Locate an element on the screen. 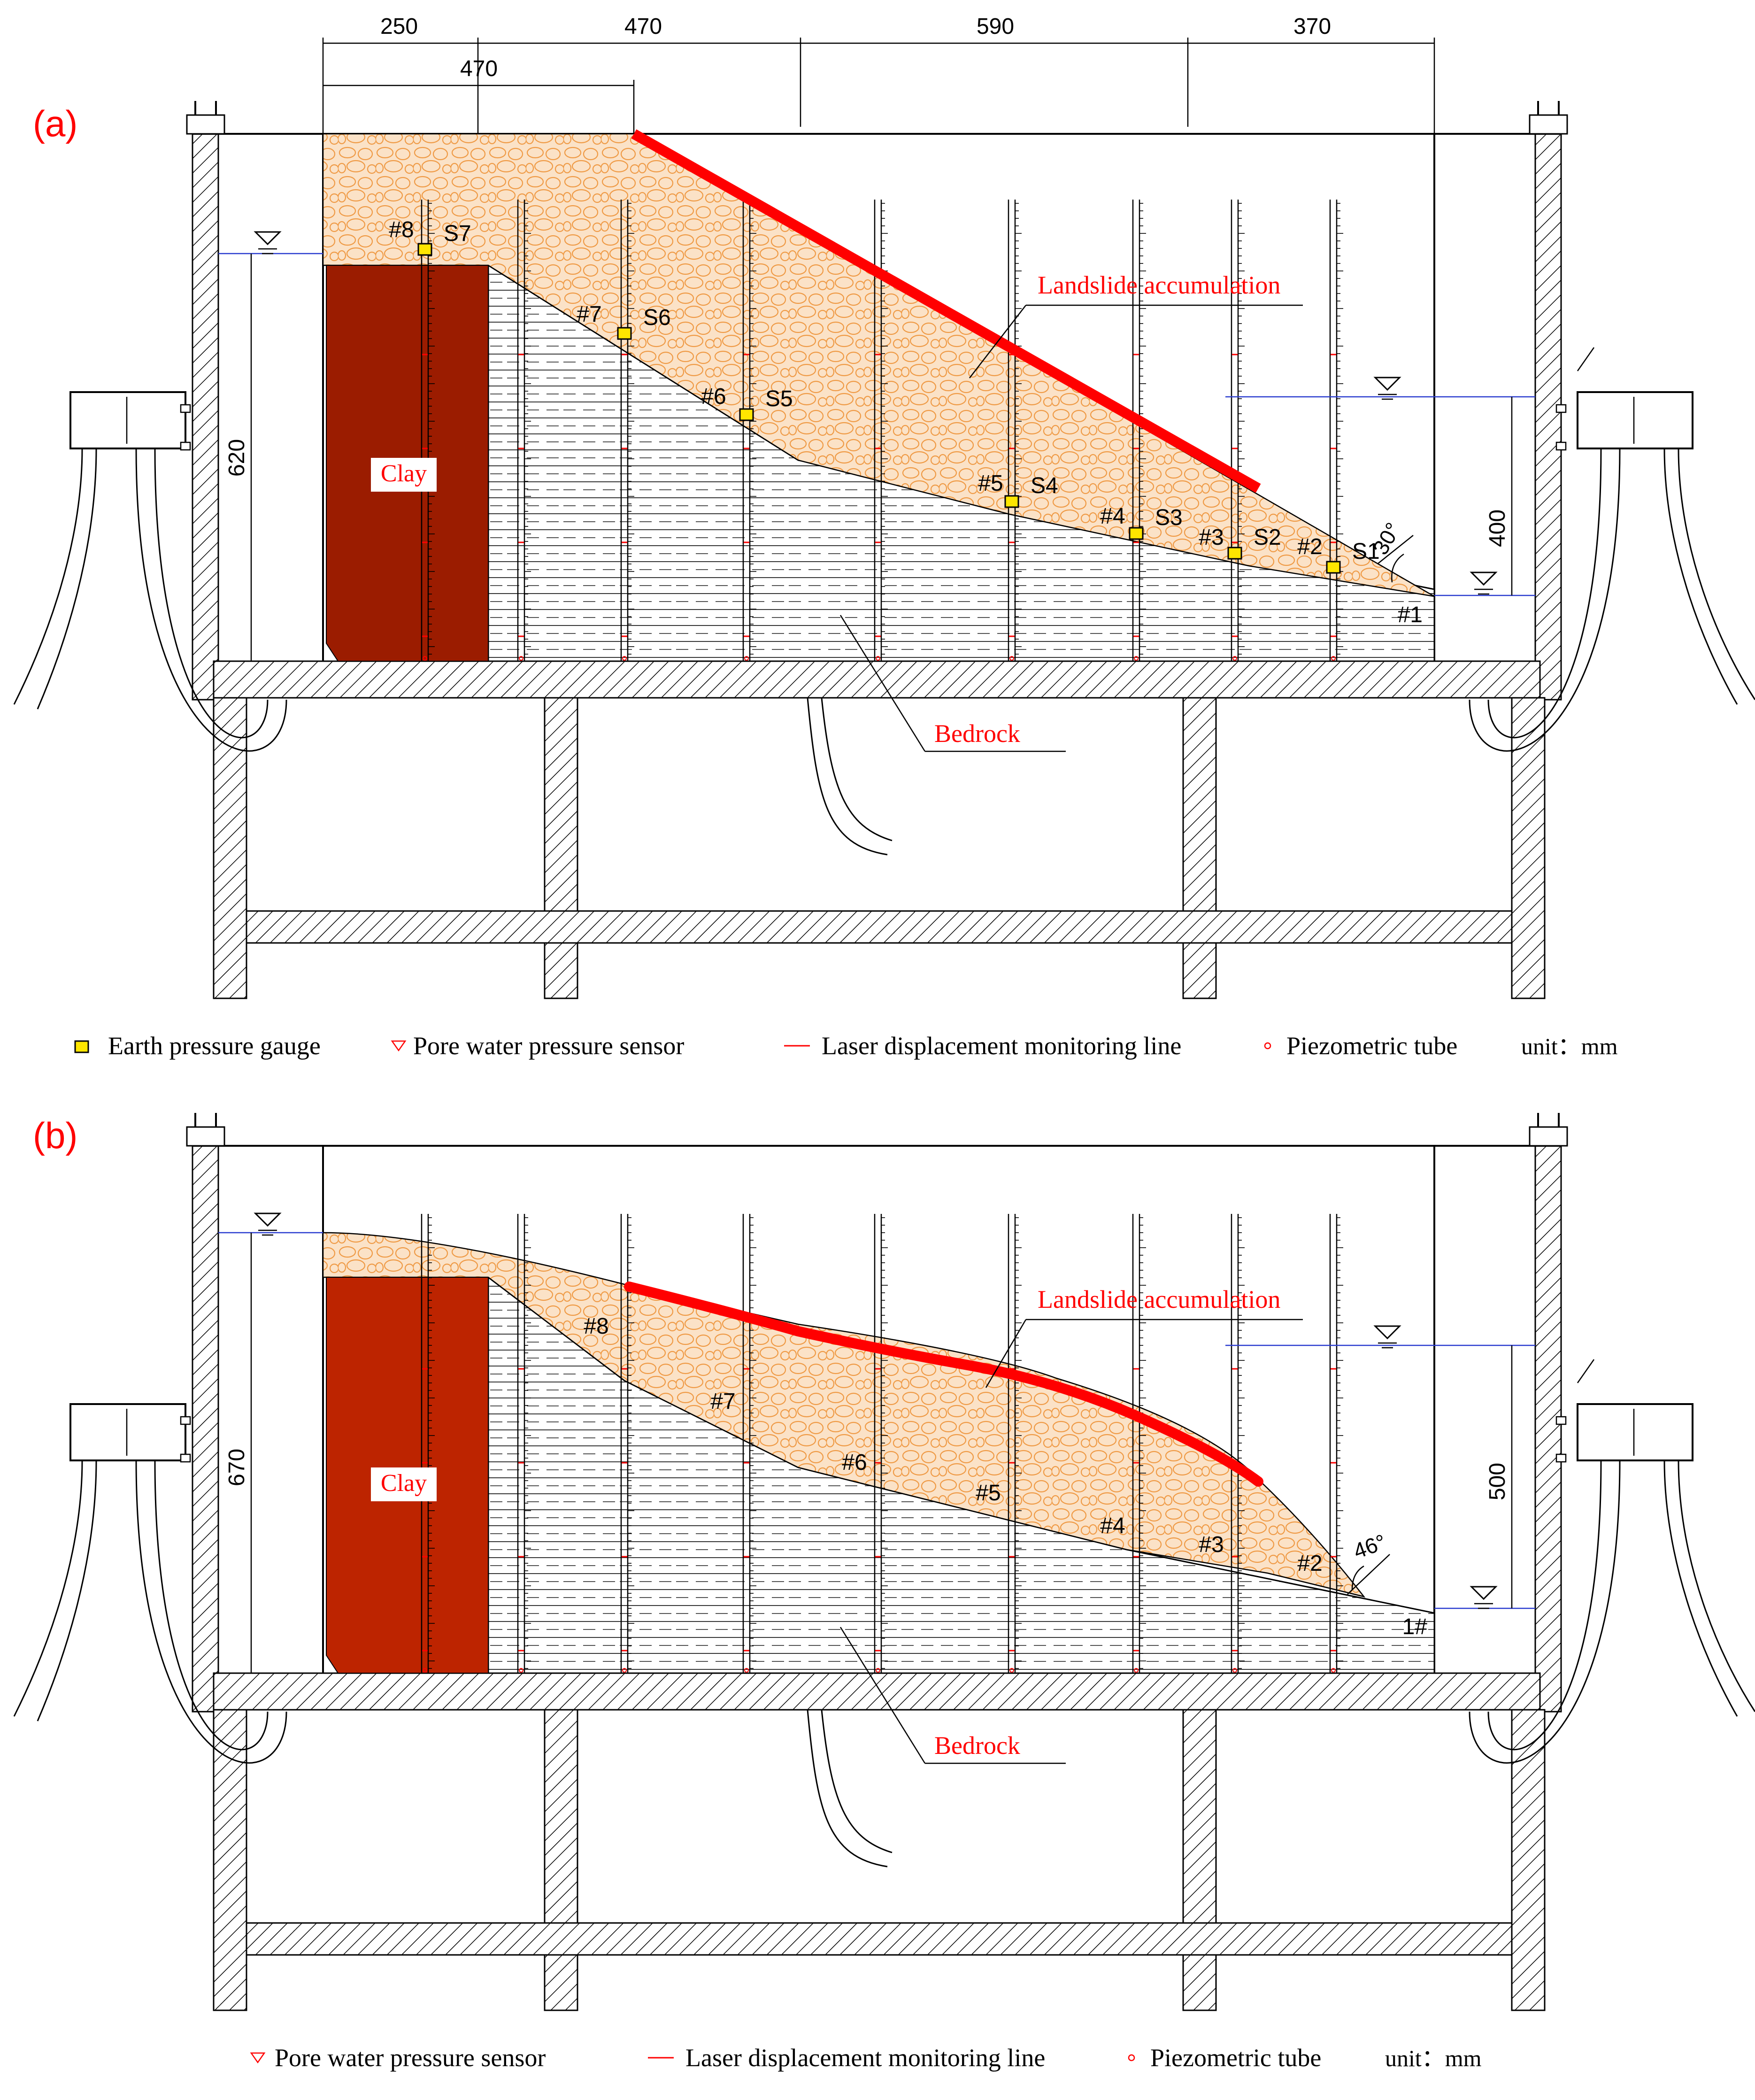  hose-left-outer is located at coordinates (48, 1589).